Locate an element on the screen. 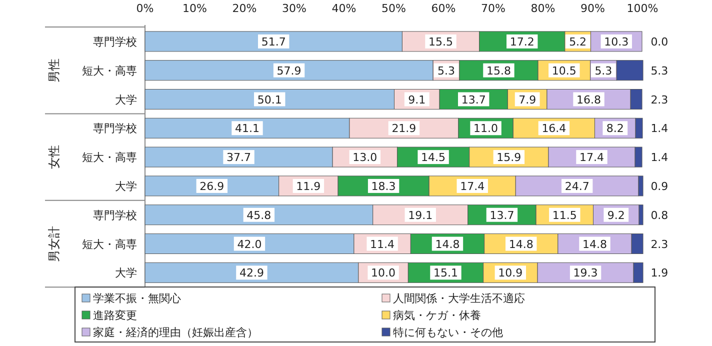 The width and height of the screenshot is (712, 346). data-label: 10.9 is located at coordinates (510, 273).